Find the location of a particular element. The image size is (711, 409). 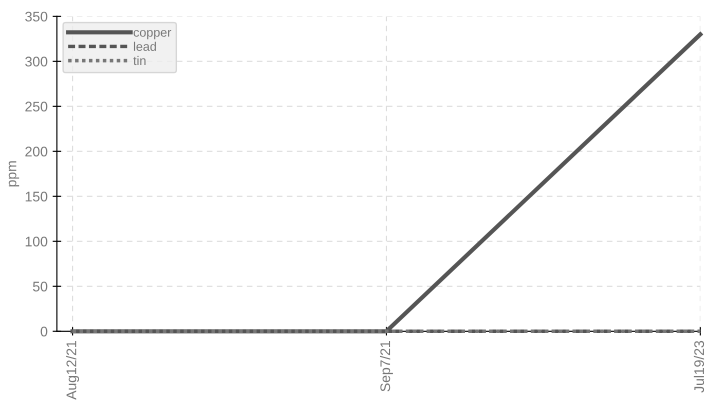

x-tick-label: Jul19/23 is located at coordinates (699, 366).